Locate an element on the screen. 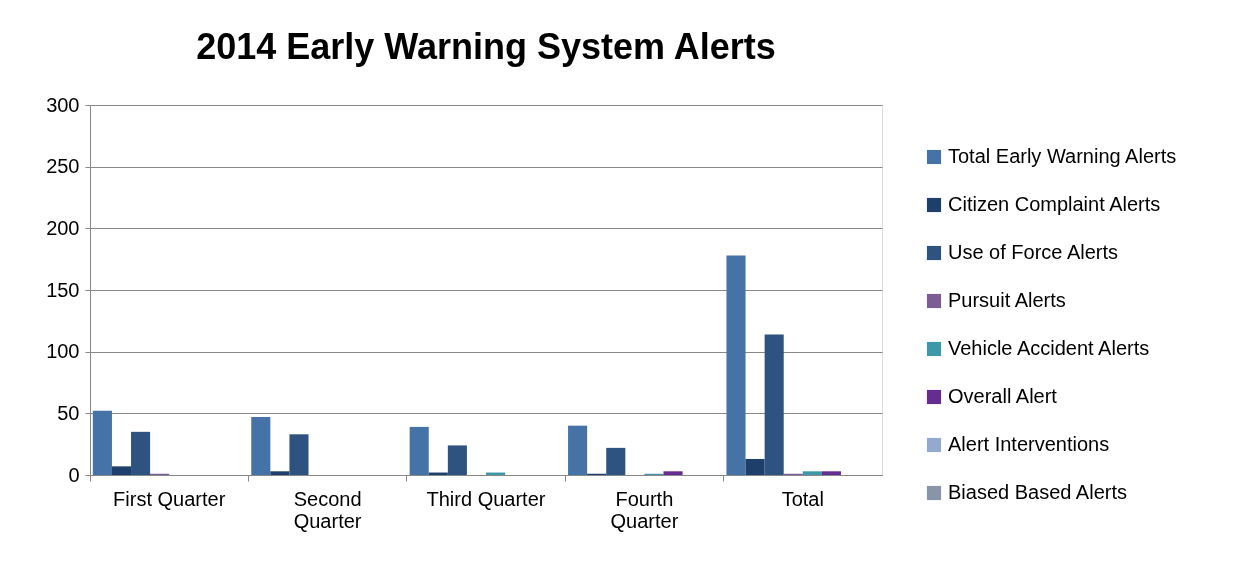  legend-label: Overall Alert is located at coordinates (1003, 396).